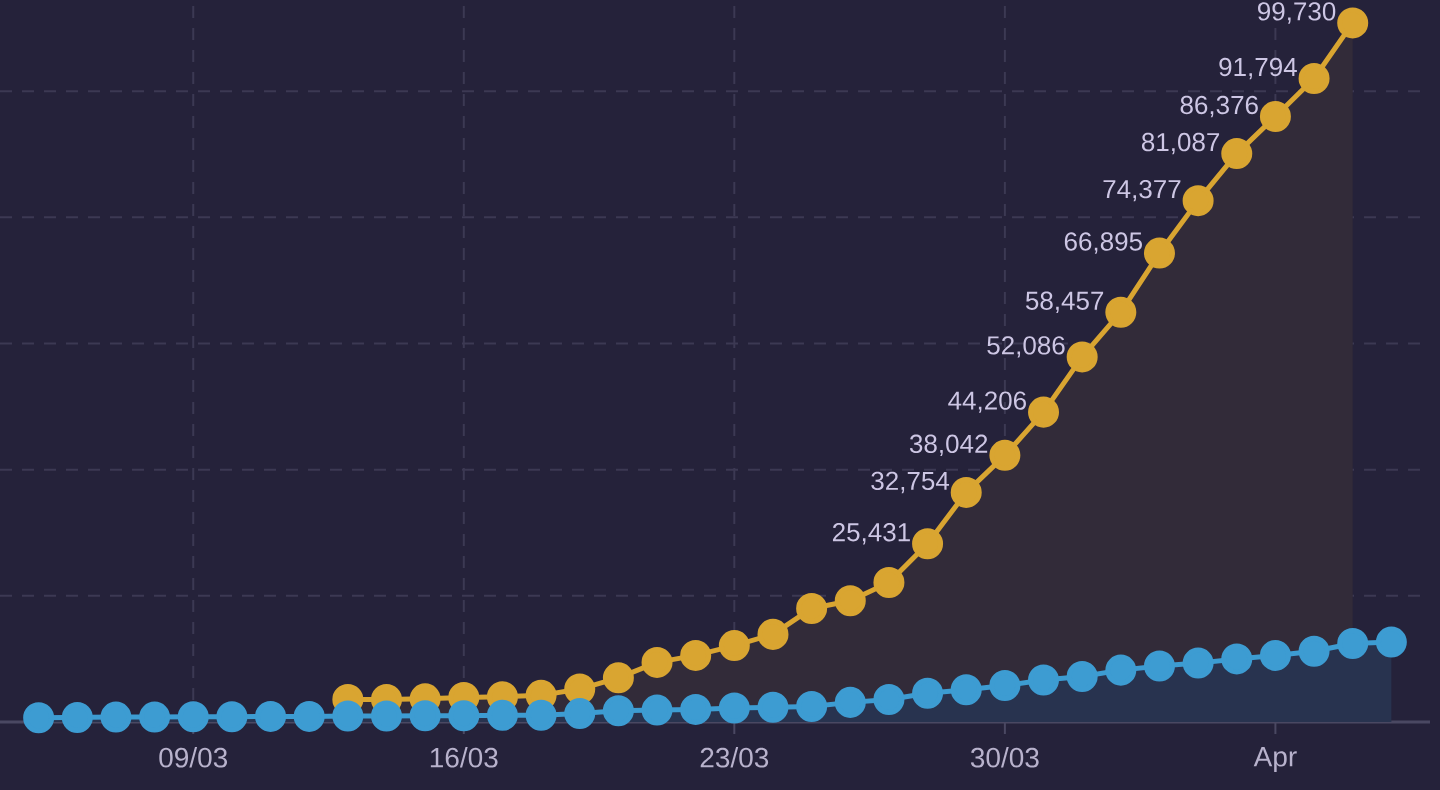 This screenshot has height=790, width=1440. I want to click on data-label: 91,794, so click(1258, 68).